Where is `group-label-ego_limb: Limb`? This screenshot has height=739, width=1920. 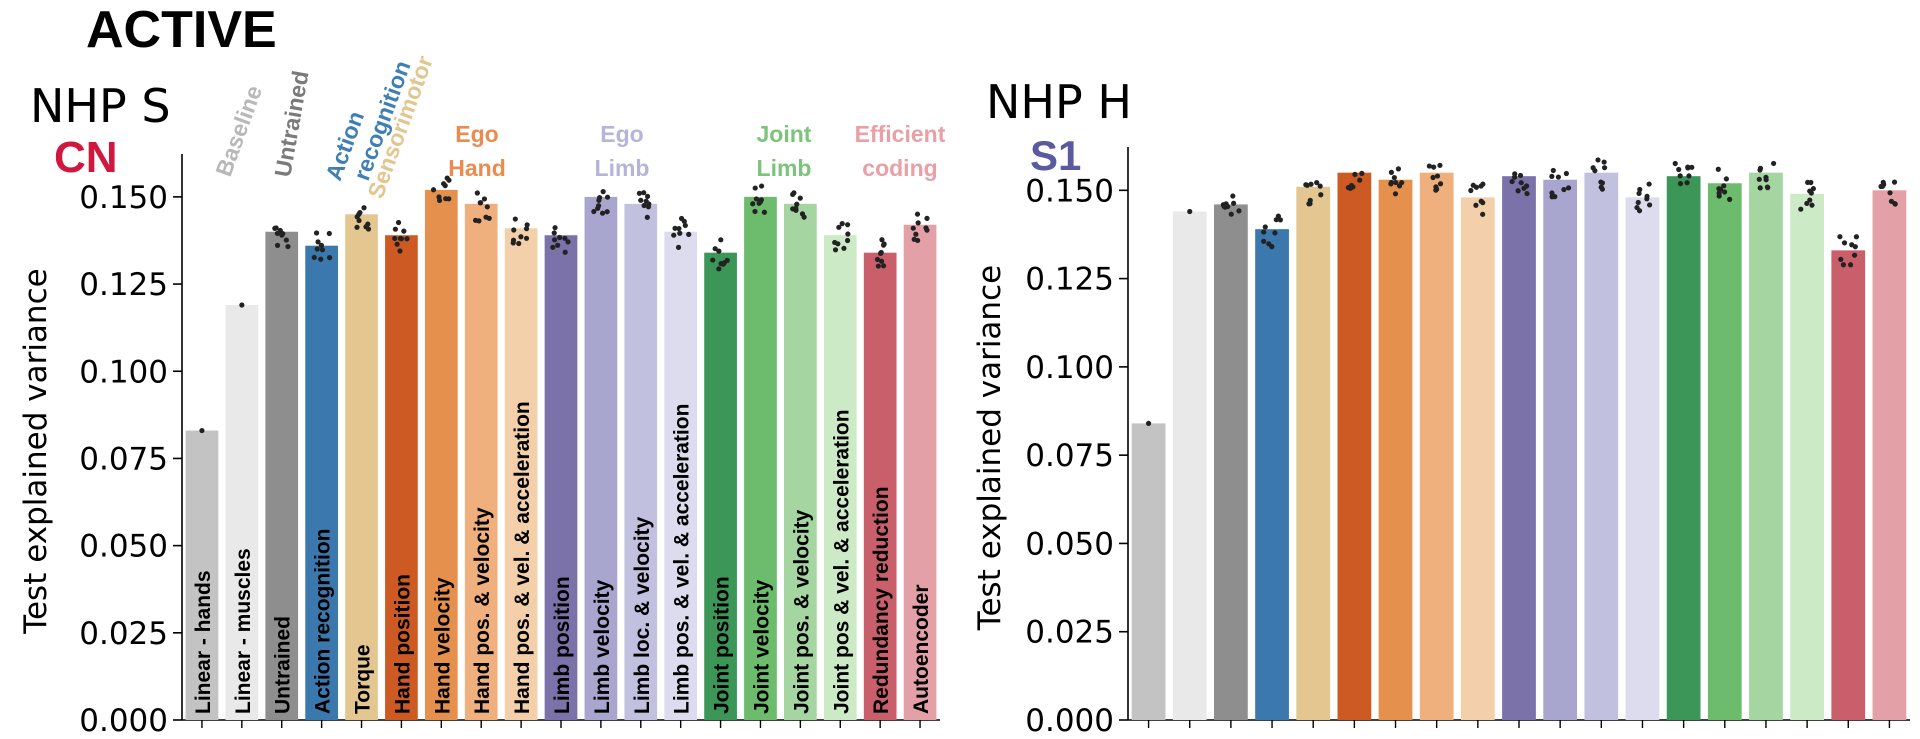 group-label-ego_limb: Limb is located at coordinates (622, 168).